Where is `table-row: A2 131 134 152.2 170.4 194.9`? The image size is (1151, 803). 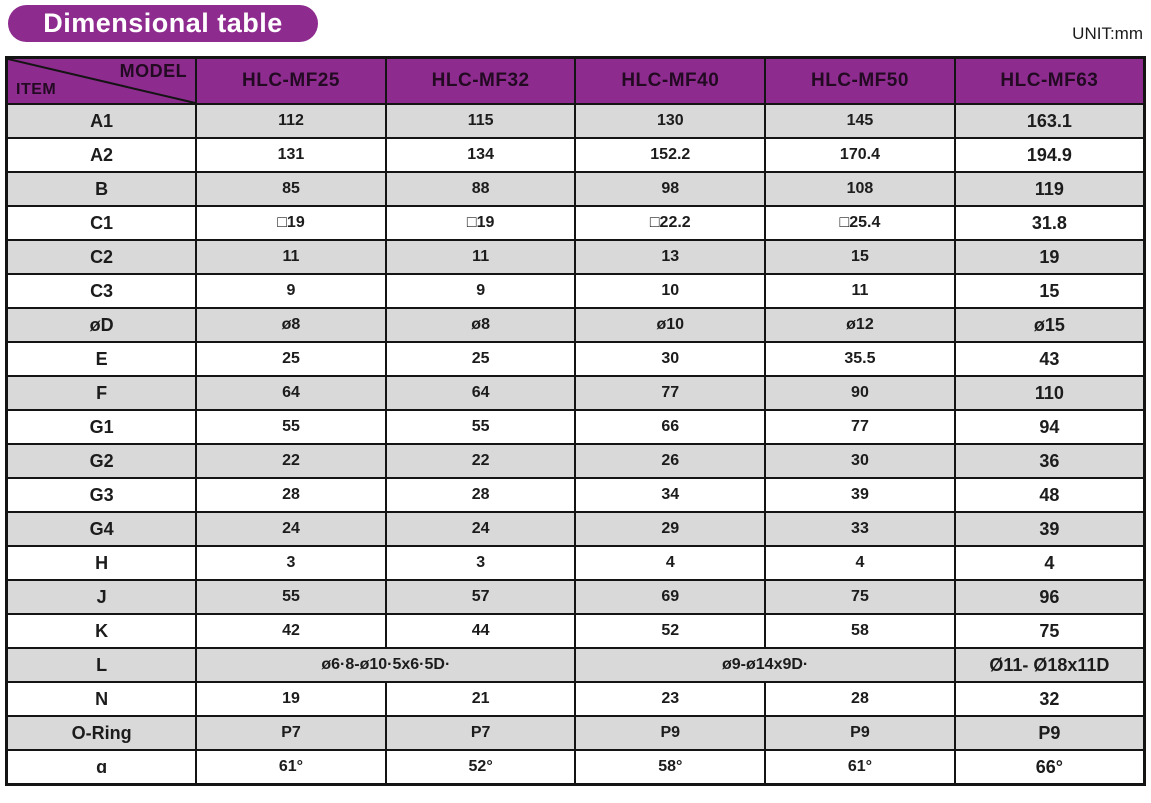 table-row: A2 131 134 152.2 170.4 194.9 is located at coordinates (575, 155).